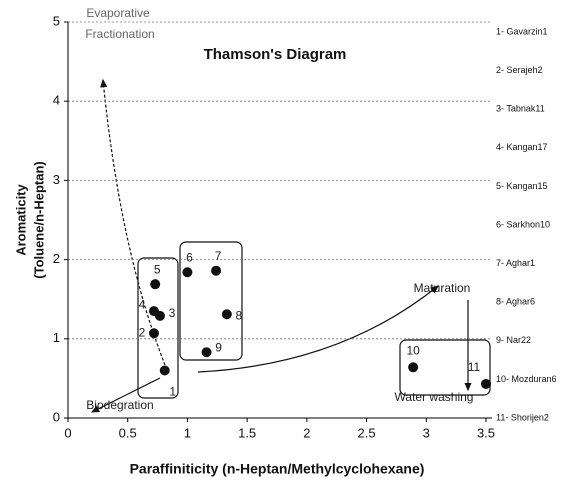  Describe the element at coordinates (218, 347) in the screenshot. I see `point-label: 9` at that location.